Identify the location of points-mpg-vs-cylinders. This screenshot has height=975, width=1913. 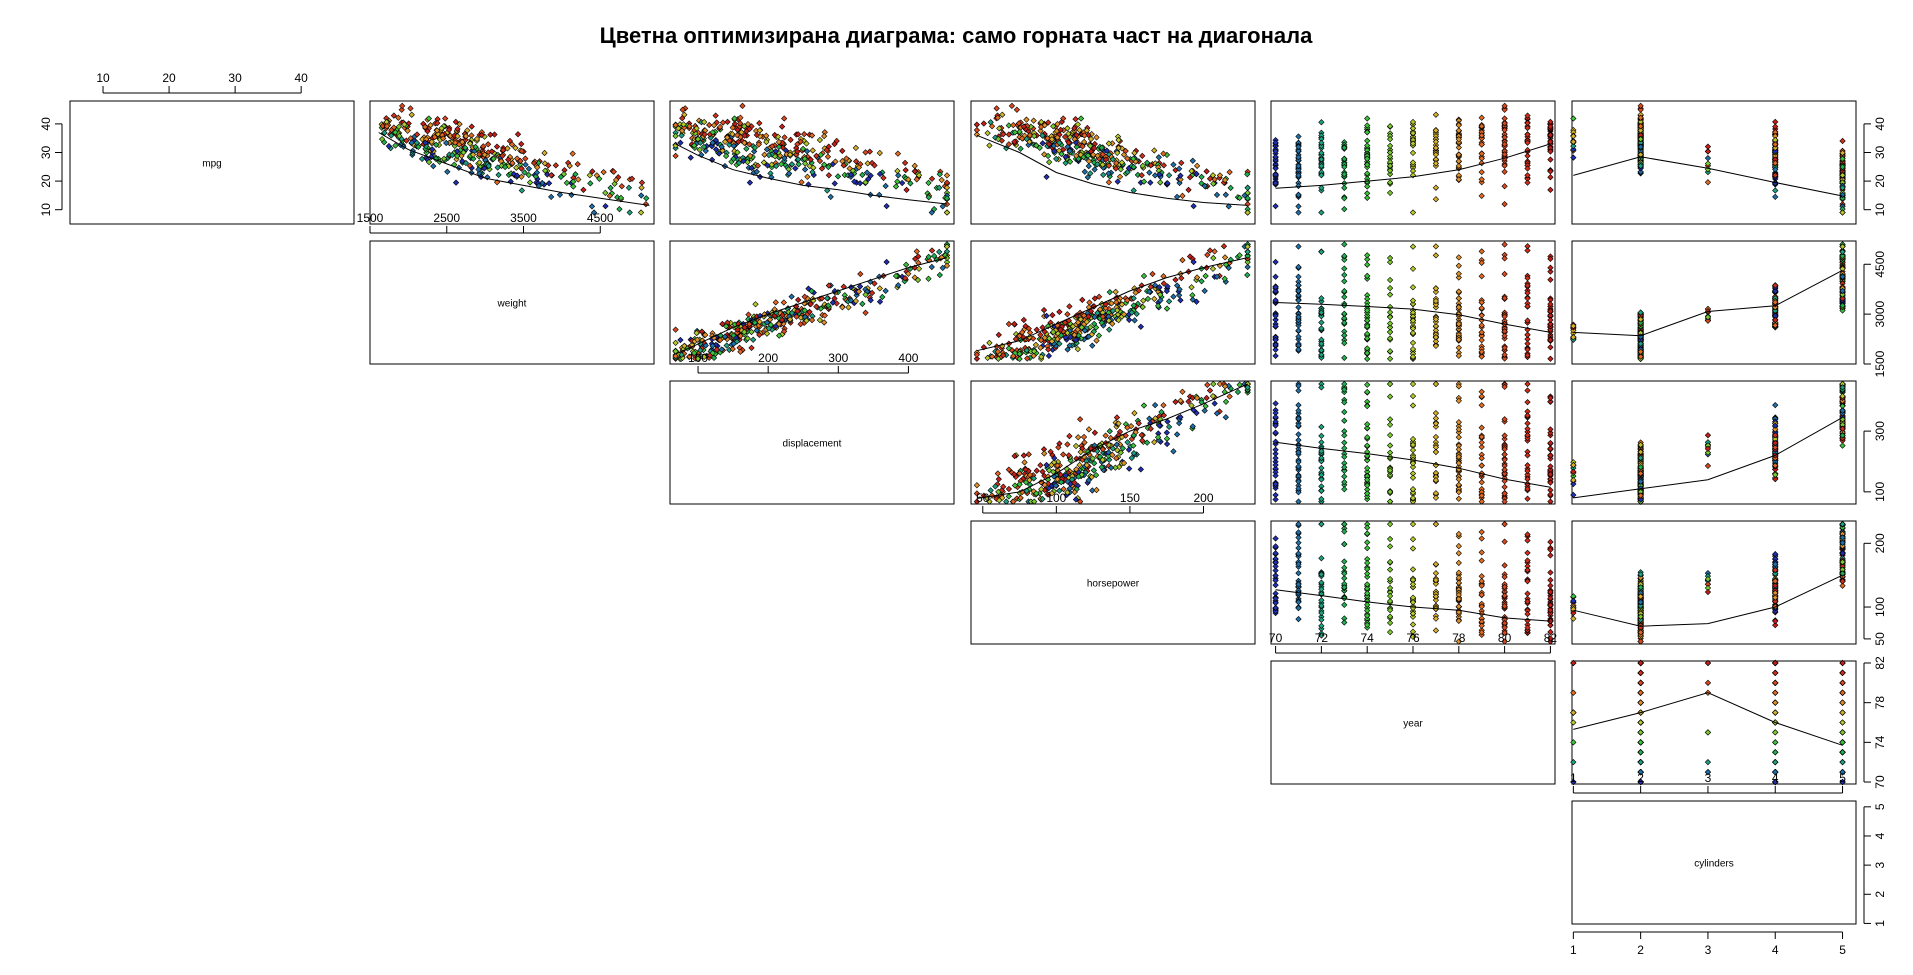
(1708, 159).